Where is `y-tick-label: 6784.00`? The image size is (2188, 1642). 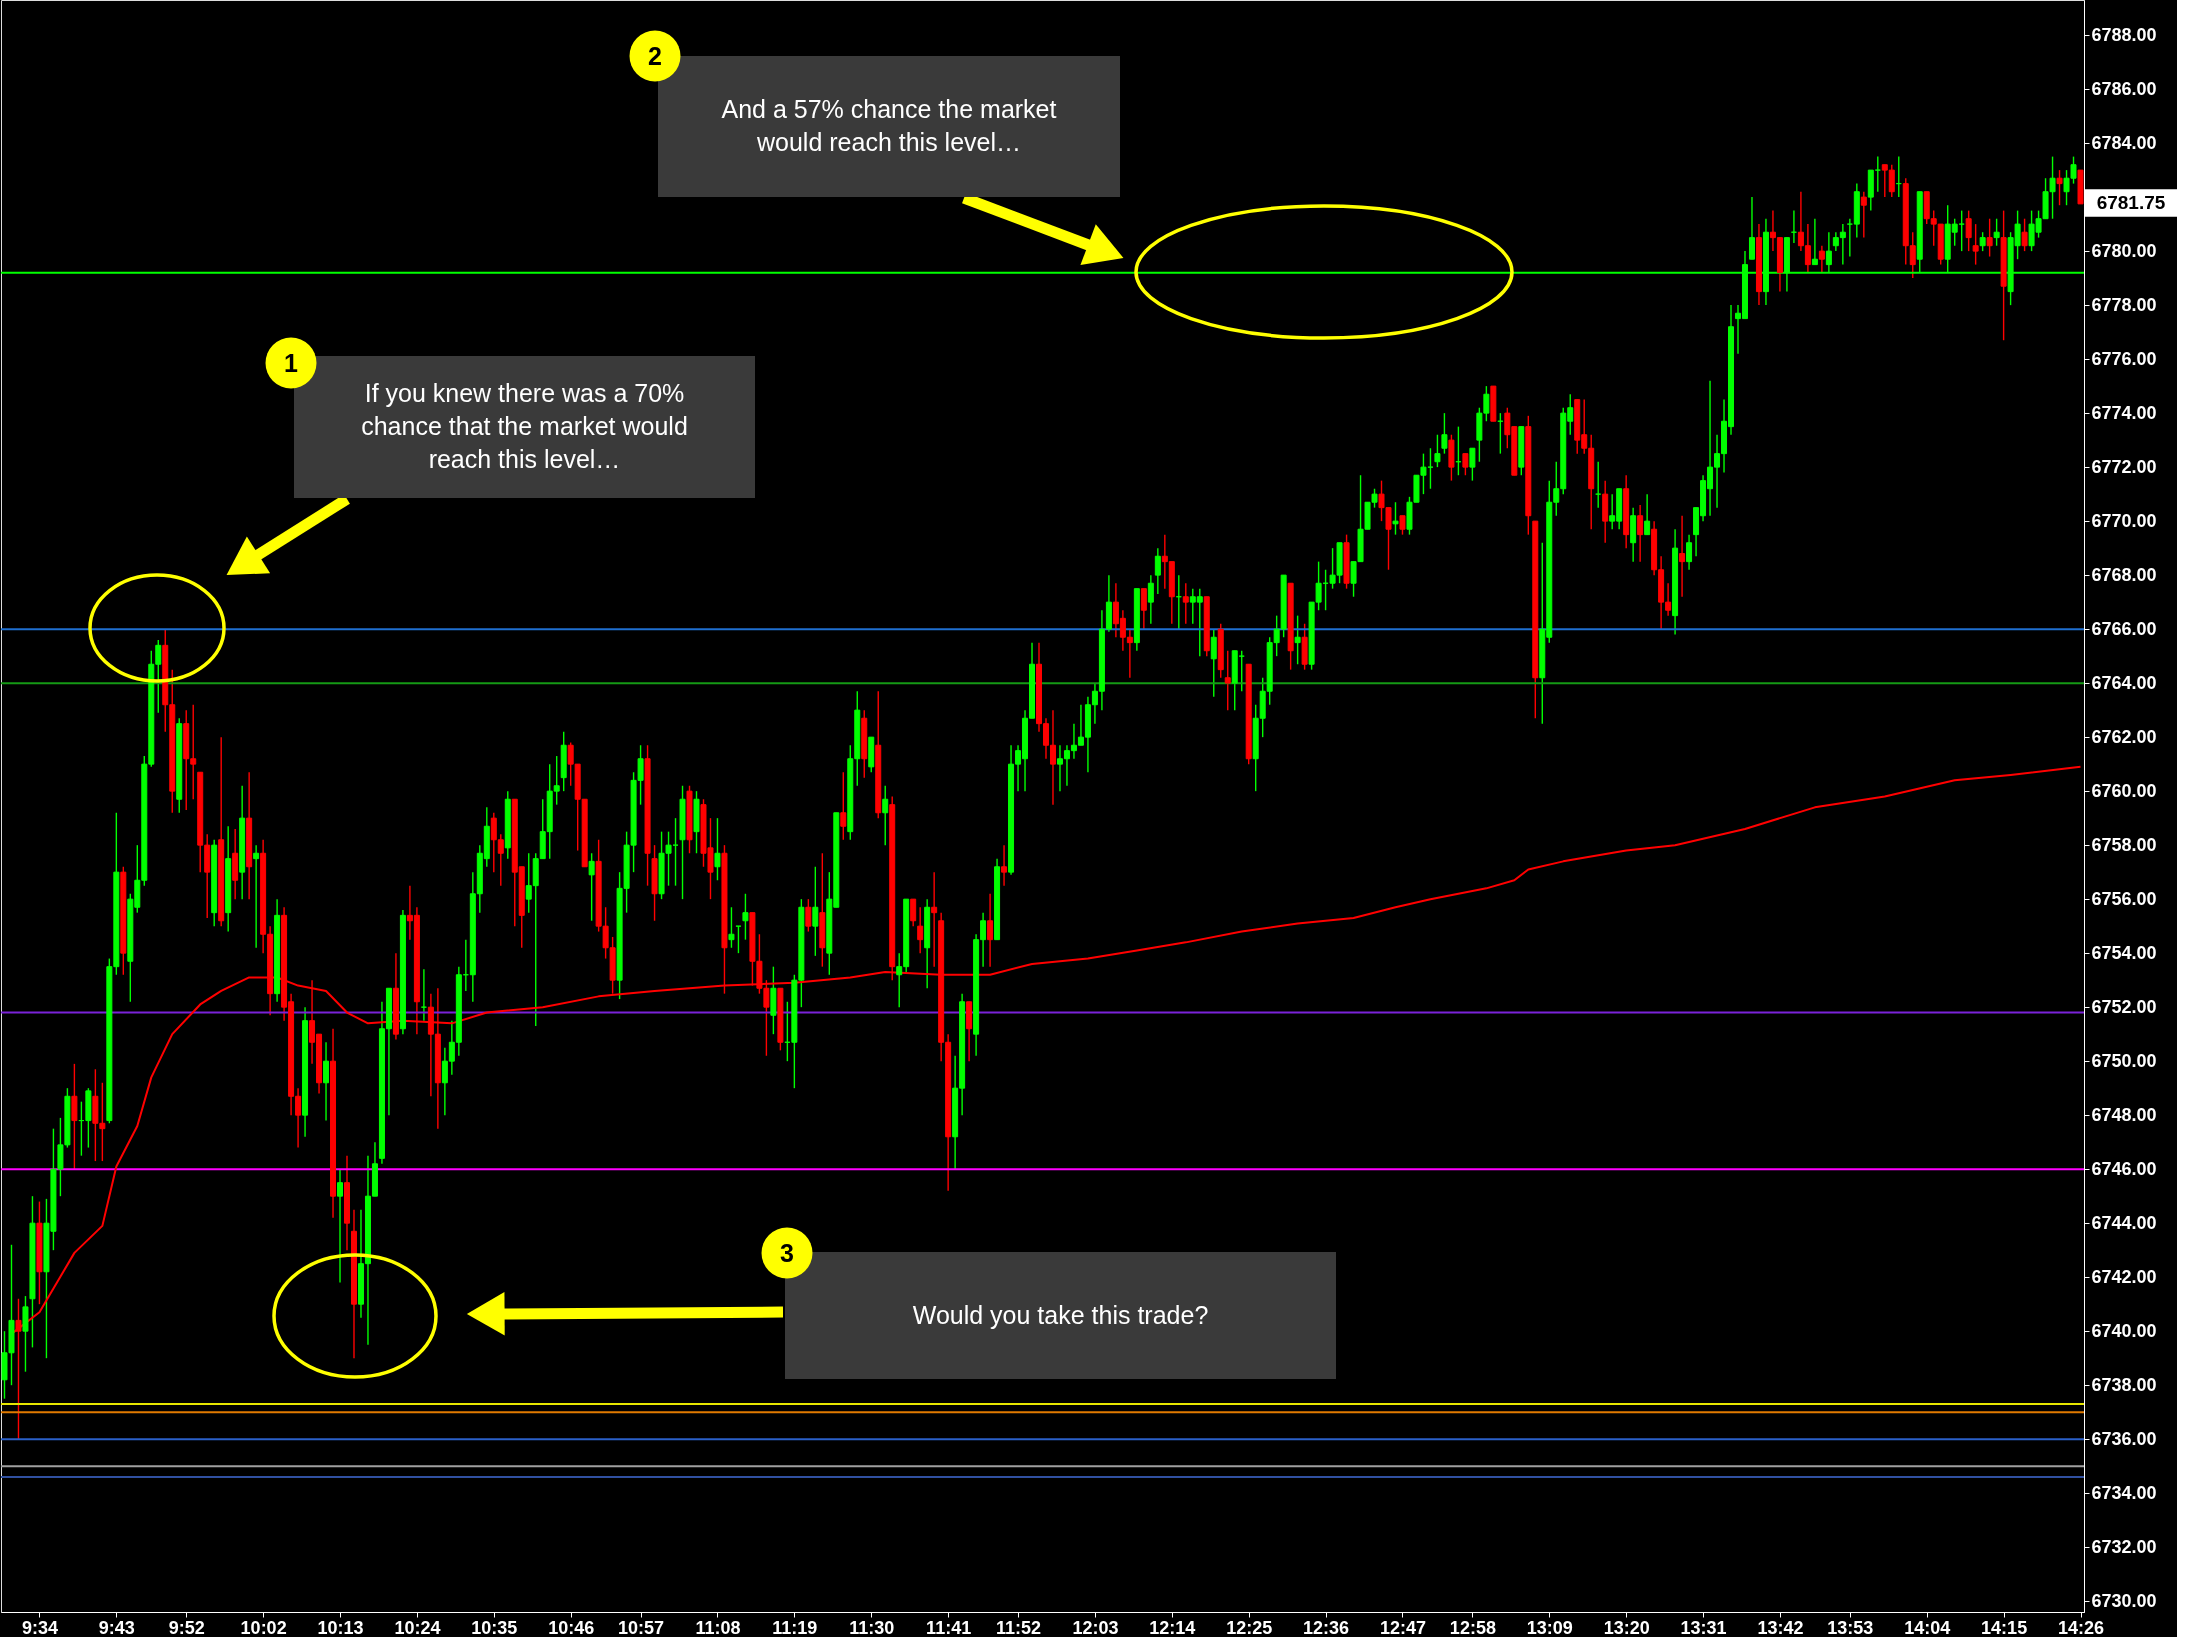
y-tick-label: 6784.00 is located at coordinates (2124, 142).